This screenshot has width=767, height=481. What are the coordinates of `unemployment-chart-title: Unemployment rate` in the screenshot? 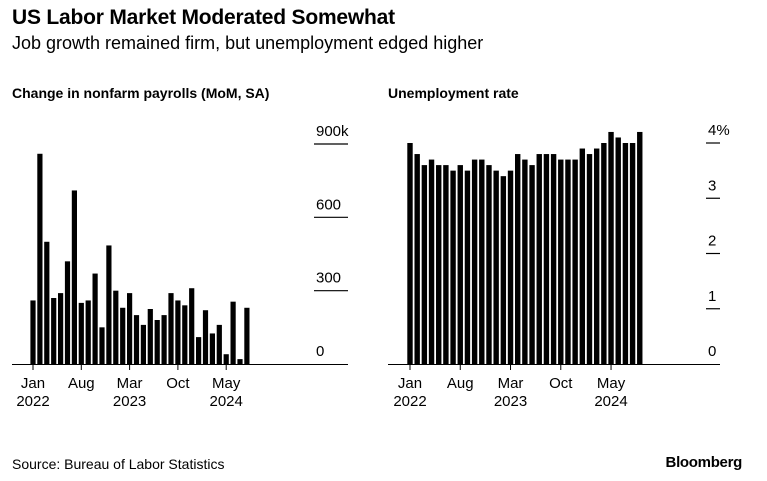 It's located at (453, 93).